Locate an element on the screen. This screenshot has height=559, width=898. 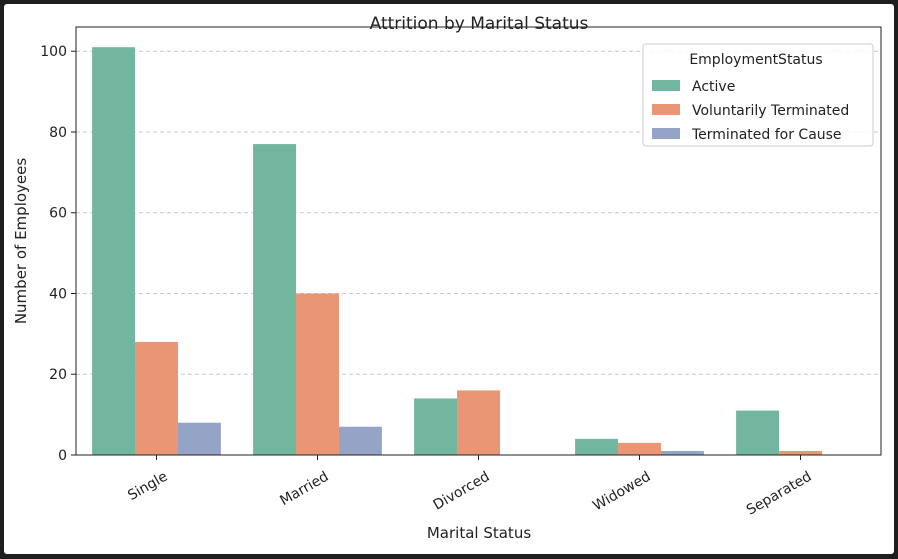
x-axis-label: Marital Status is located at coordinates (479, 533).